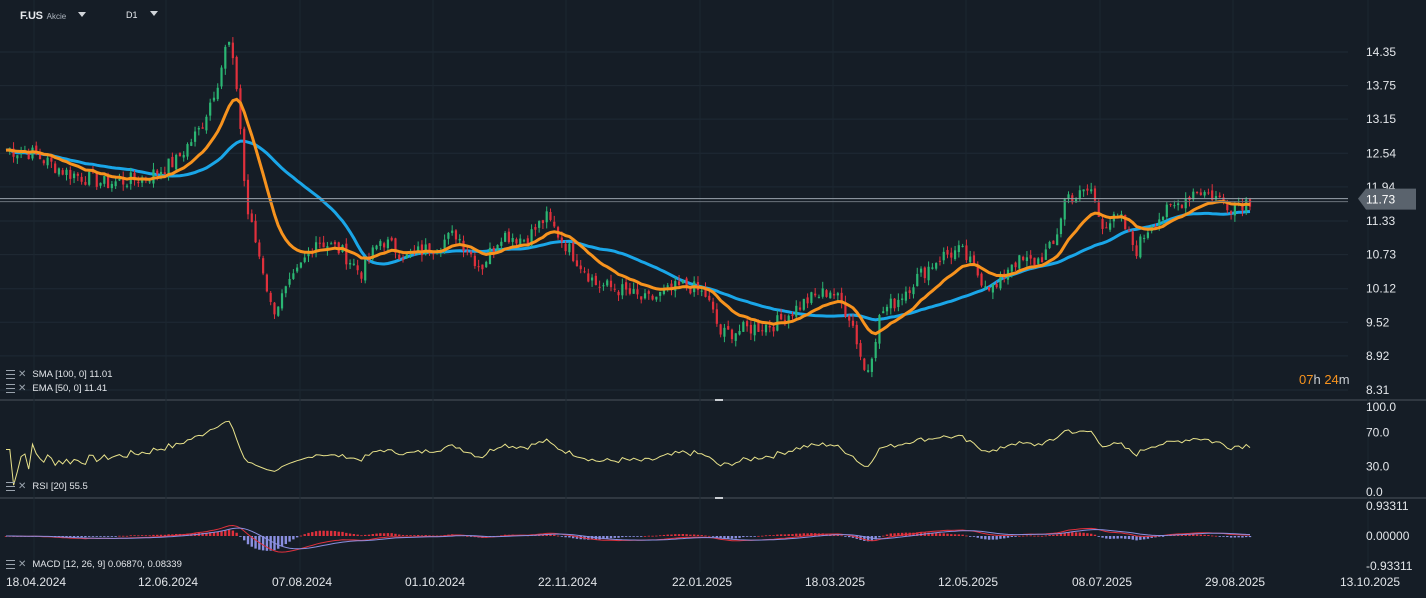 The height and width of the screenshot is (598, 1426). Describe the element at coordinates (1381, 255) in the screenshot. I see `price-tick-label: 10.73` at that location.